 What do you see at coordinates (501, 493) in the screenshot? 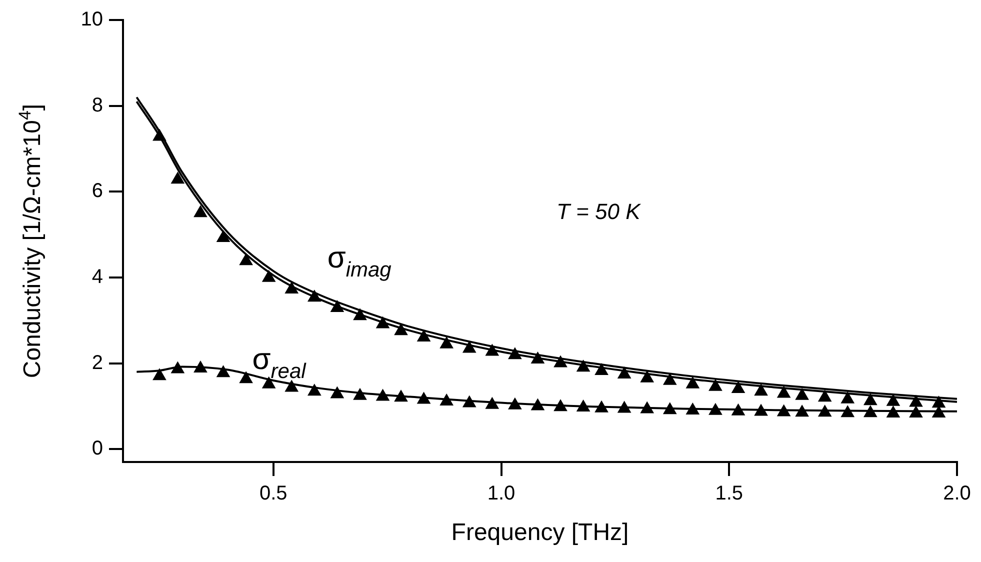
I see `x-tick-label: 1.0` at bounding box center [501, 493].